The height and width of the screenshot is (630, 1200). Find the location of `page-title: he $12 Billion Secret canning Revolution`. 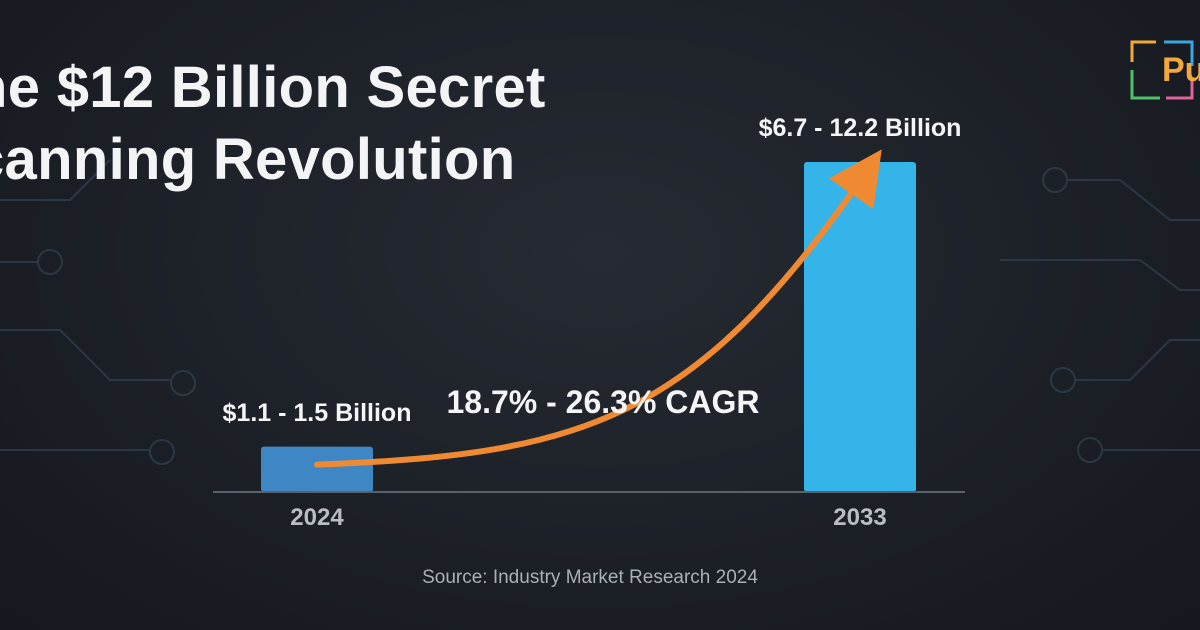

page-title: he $12 Billion Secret canning Revolution is located at coordinates (273, 124).